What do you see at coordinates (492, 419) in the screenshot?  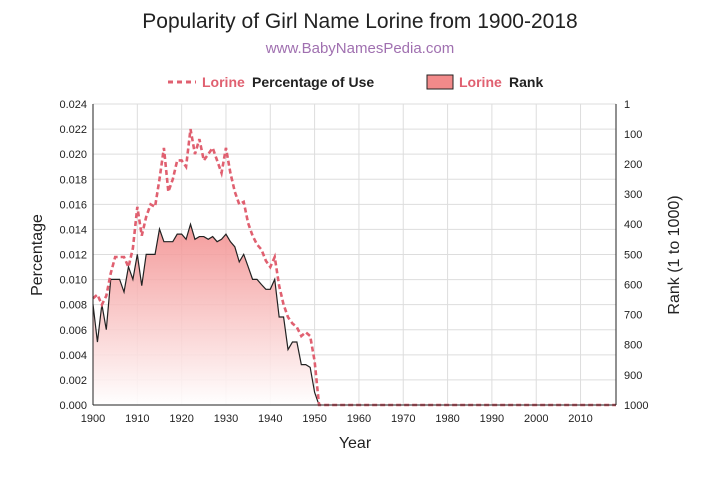 I see `x-tick-label: 1990` at bounding box center [492, 419].